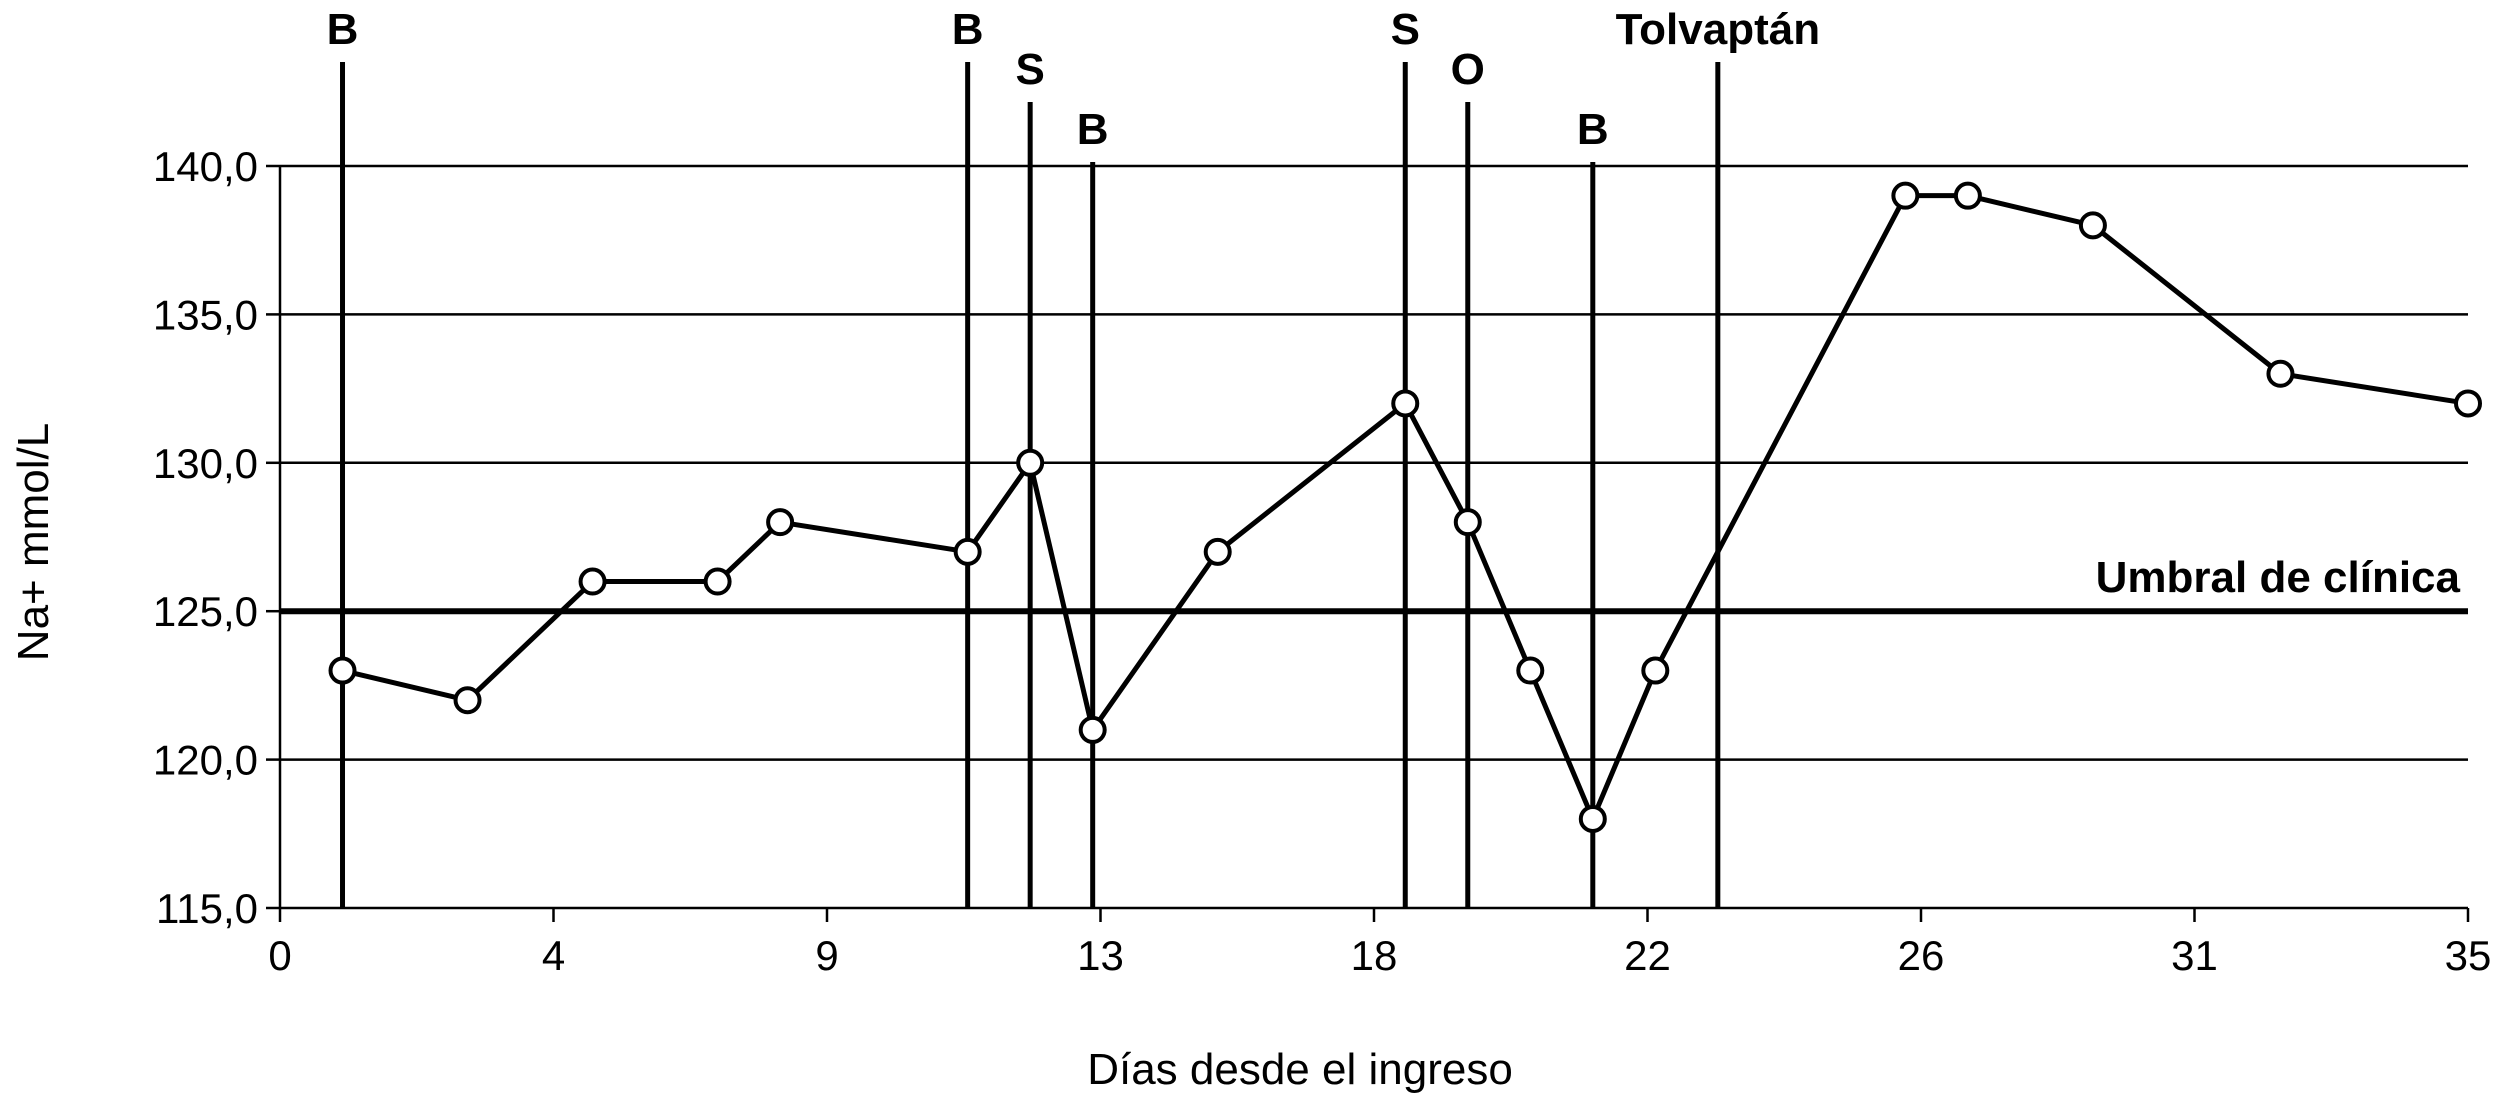 This screenshot has width=2500, height=1104. What do you see at coordinates (2194, 955) in the screenshot?
I see `x-tick-label: 31` at bounding box center [2194, 955].